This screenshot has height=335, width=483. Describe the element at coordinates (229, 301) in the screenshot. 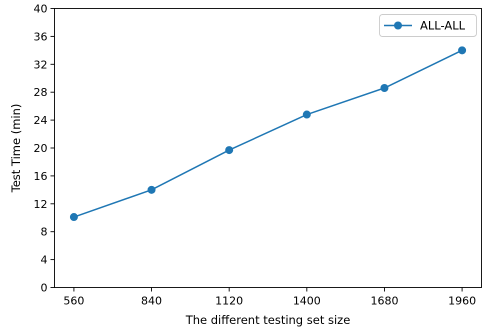

I see `x-tick-label: 1120` at that location.